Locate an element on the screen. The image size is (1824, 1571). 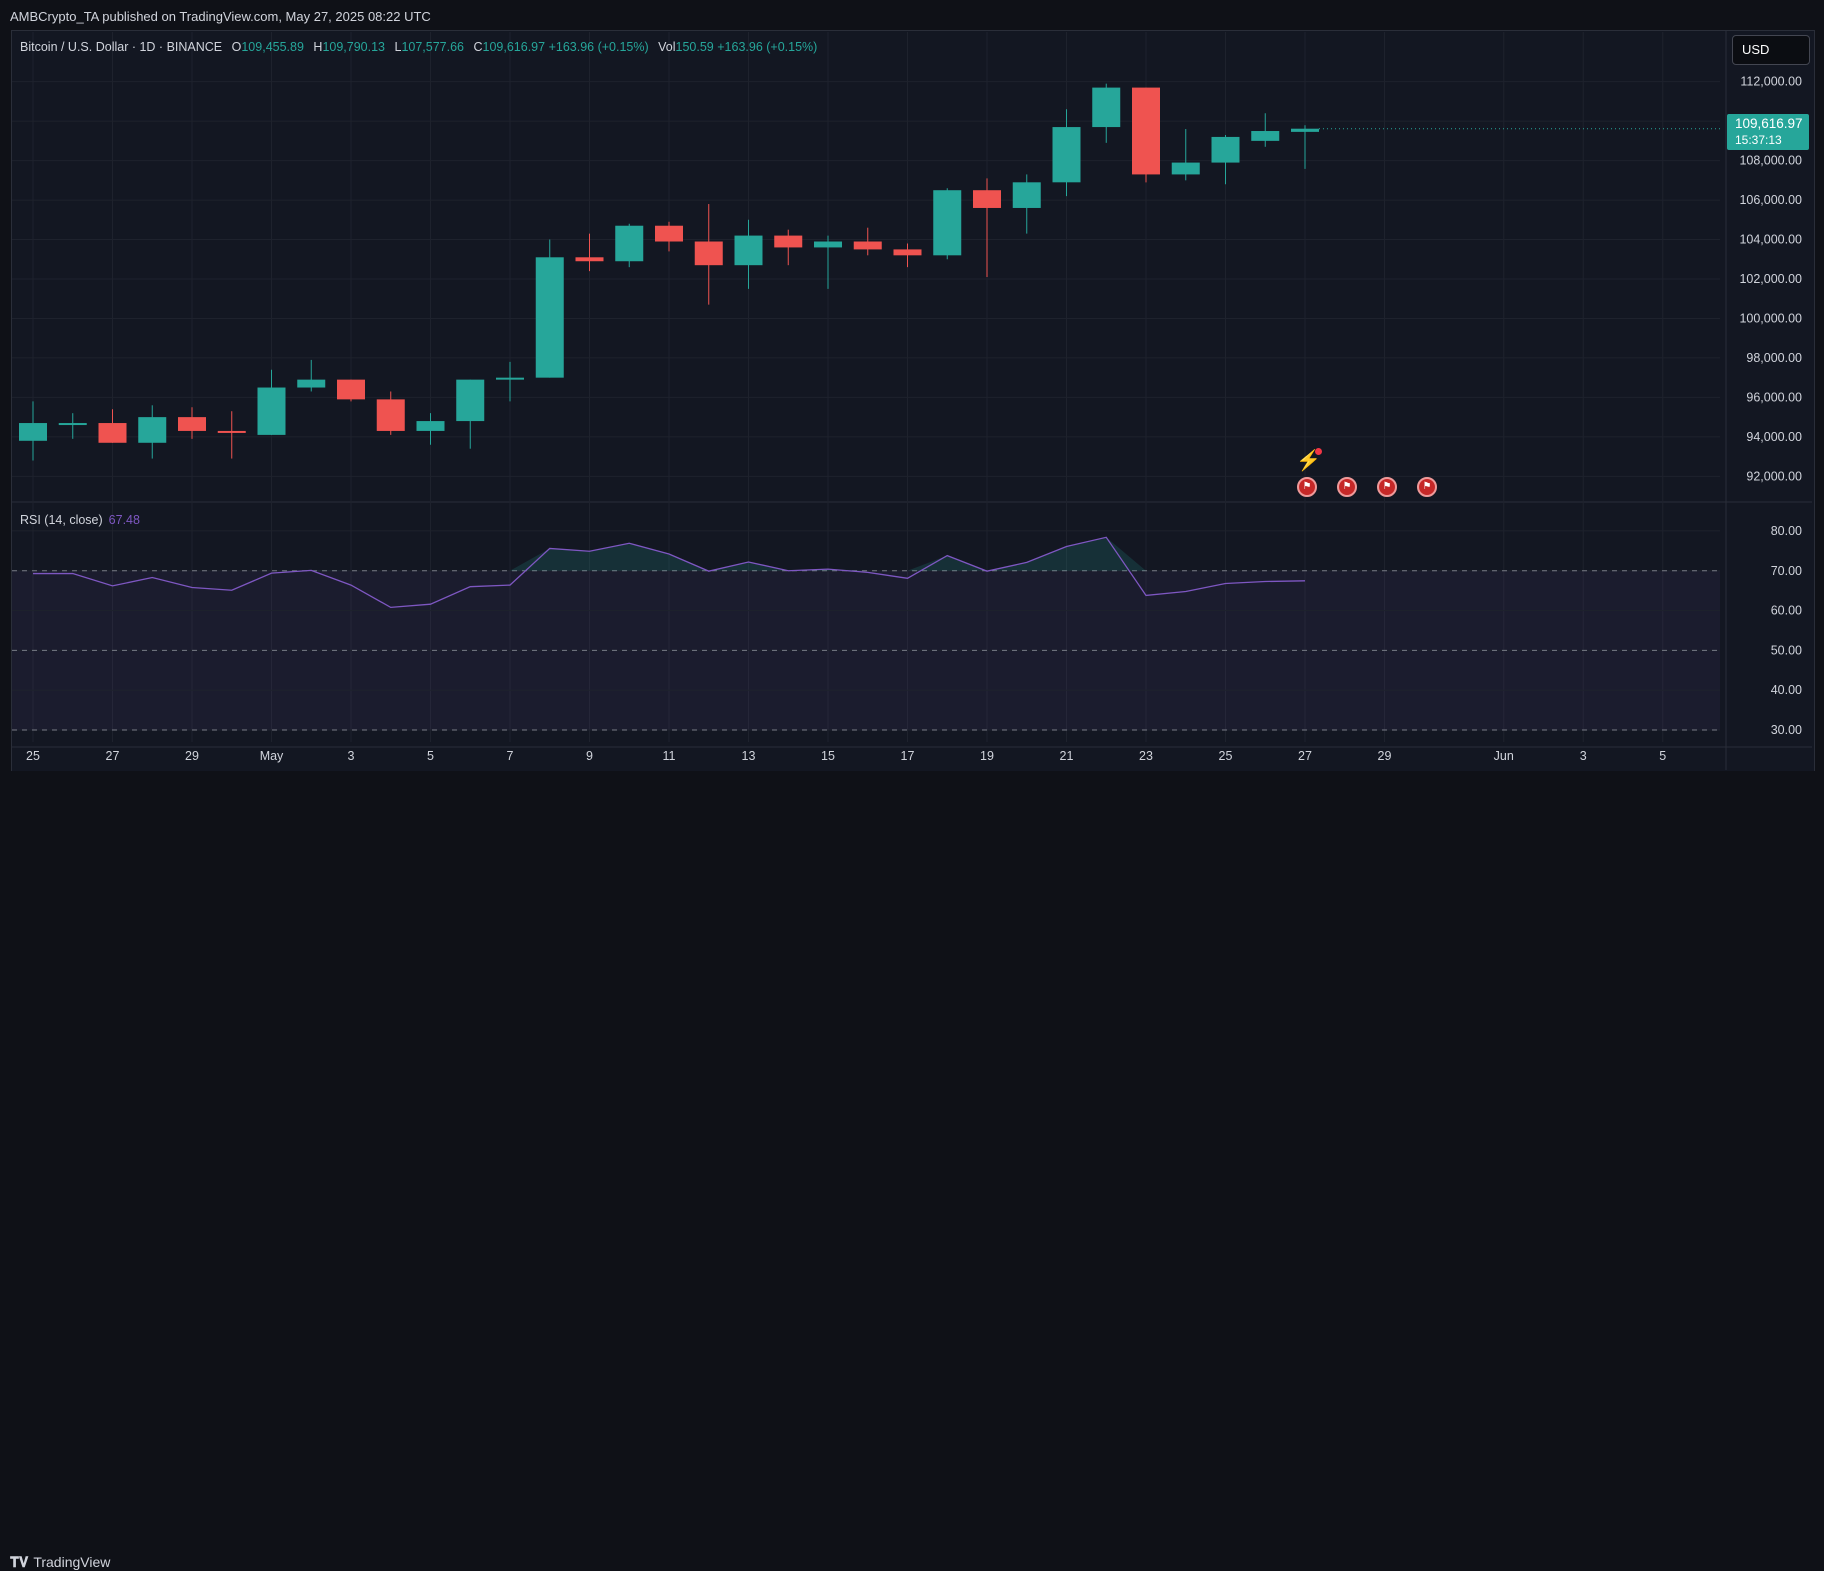
price-tick-label: 96,000.00 is located at coordinates (1774, 397).